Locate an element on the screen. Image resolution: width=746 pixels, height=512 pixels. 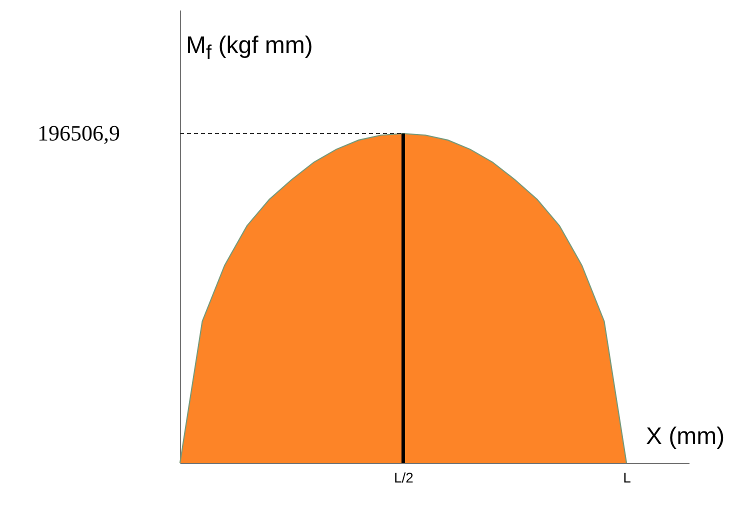
text: 196506,9 is located at coordinates (79, 133).